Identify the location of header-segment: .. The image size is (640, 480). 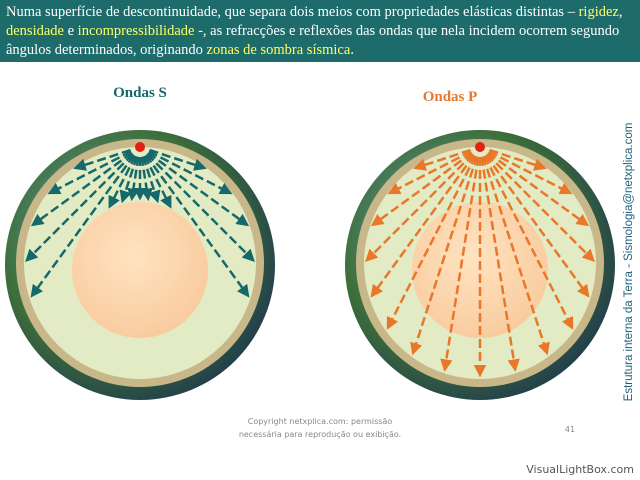
(352, 50).